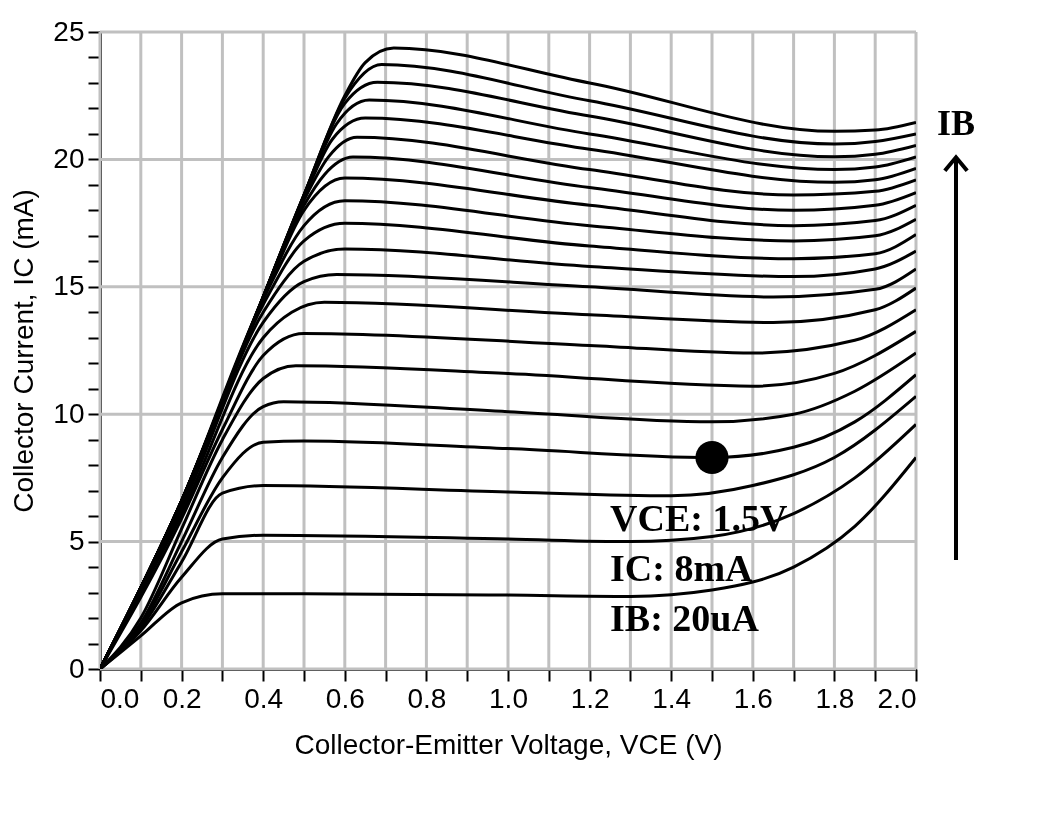 This screenshot has width=1042, height=814. I want to click on y-tick-label: 0, so click(76, 668).